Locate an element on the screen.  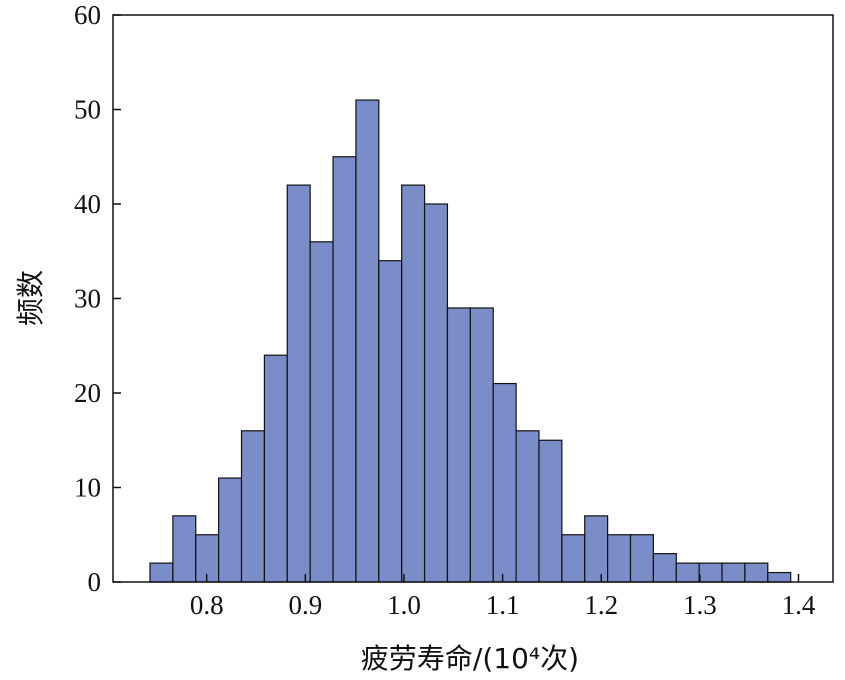
x-tick-label: 1.3 is located at coordinates (700, 605).